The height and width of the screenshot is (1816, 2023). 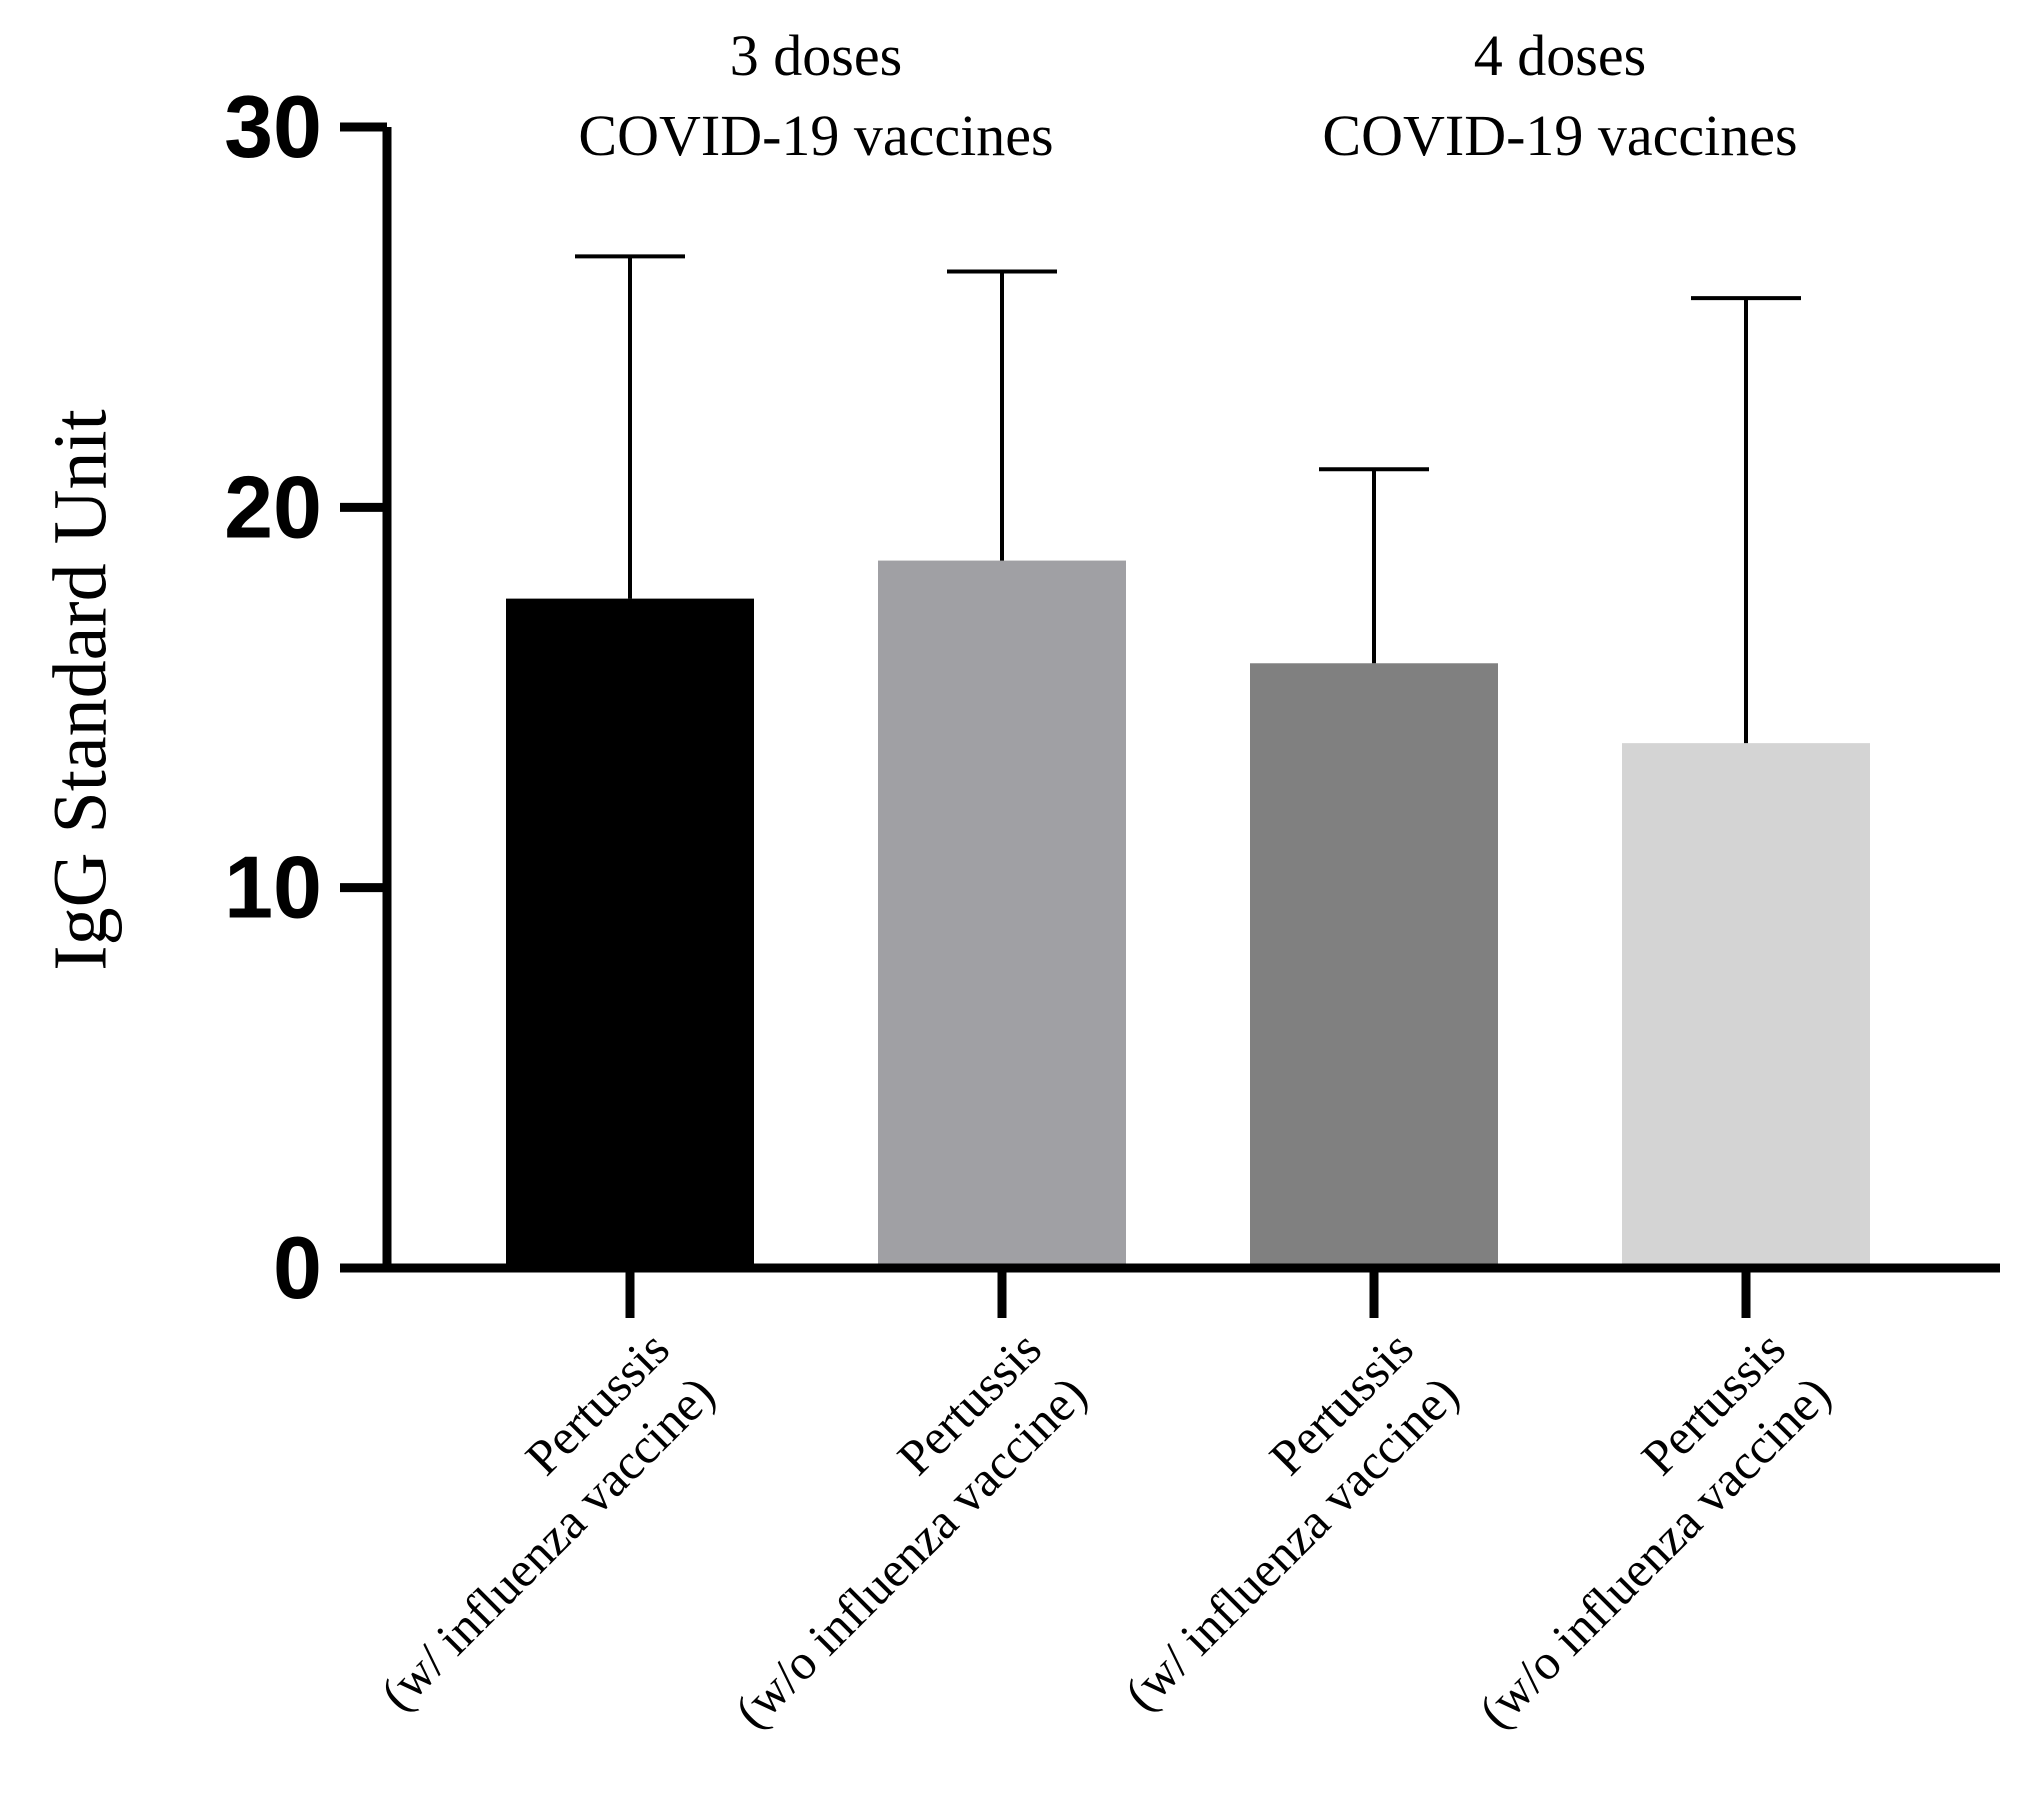 I want to click on y-ticks-layer: 0 10 20 30, so click(x=305, y=697).